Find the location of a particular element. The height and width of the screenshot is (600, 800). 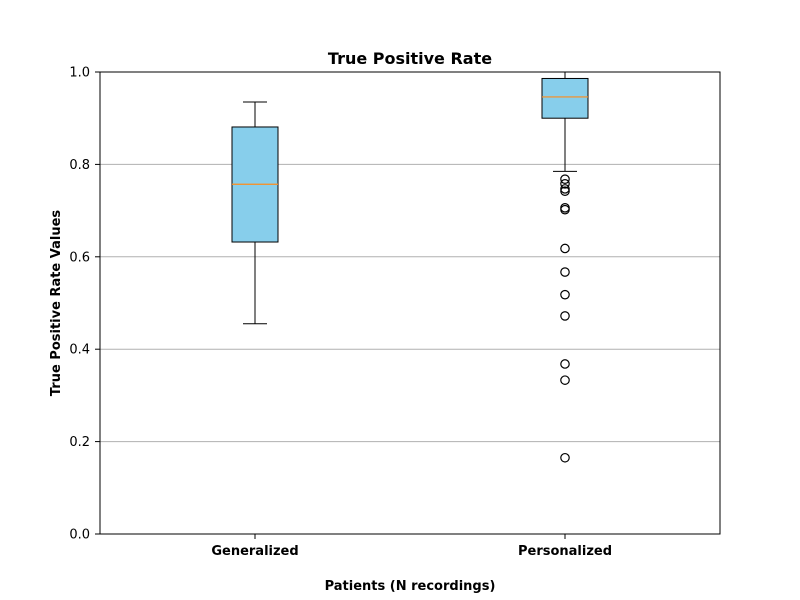

y-axis-label: True Positive Rate Values is located at coordinates (56, 303).